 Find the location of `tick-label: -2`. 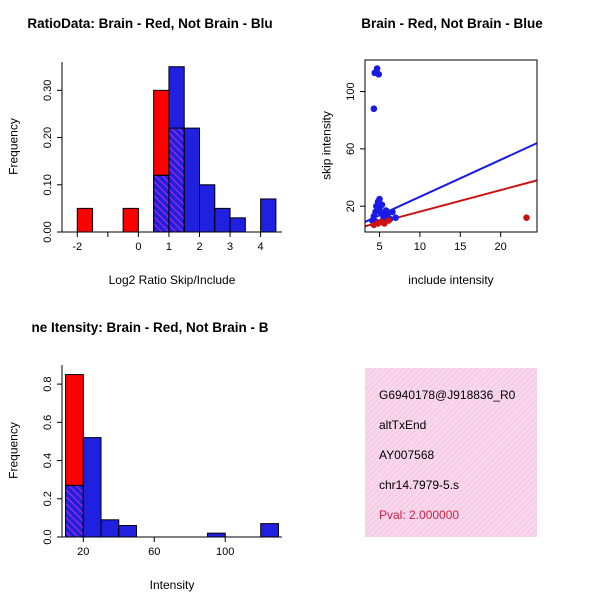

tick-label: -2 is located at coordinates (77, 247).